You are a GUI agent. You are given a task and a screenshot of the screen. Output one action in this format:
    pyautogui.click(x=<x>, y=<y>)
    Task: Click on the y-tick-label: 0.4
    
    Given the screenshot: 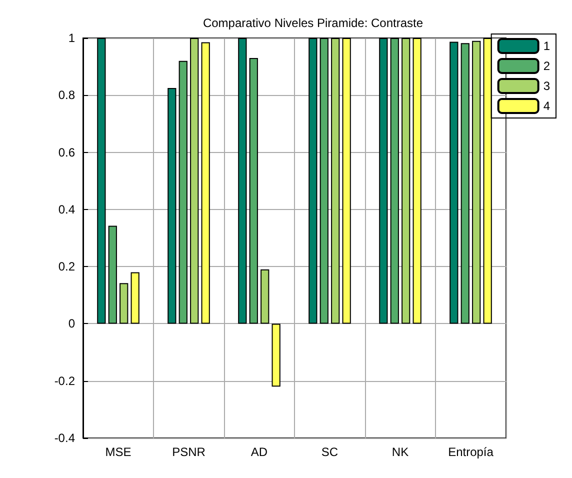 What is the action you would take?
    pyautogui.click(x=67, y=209)
    